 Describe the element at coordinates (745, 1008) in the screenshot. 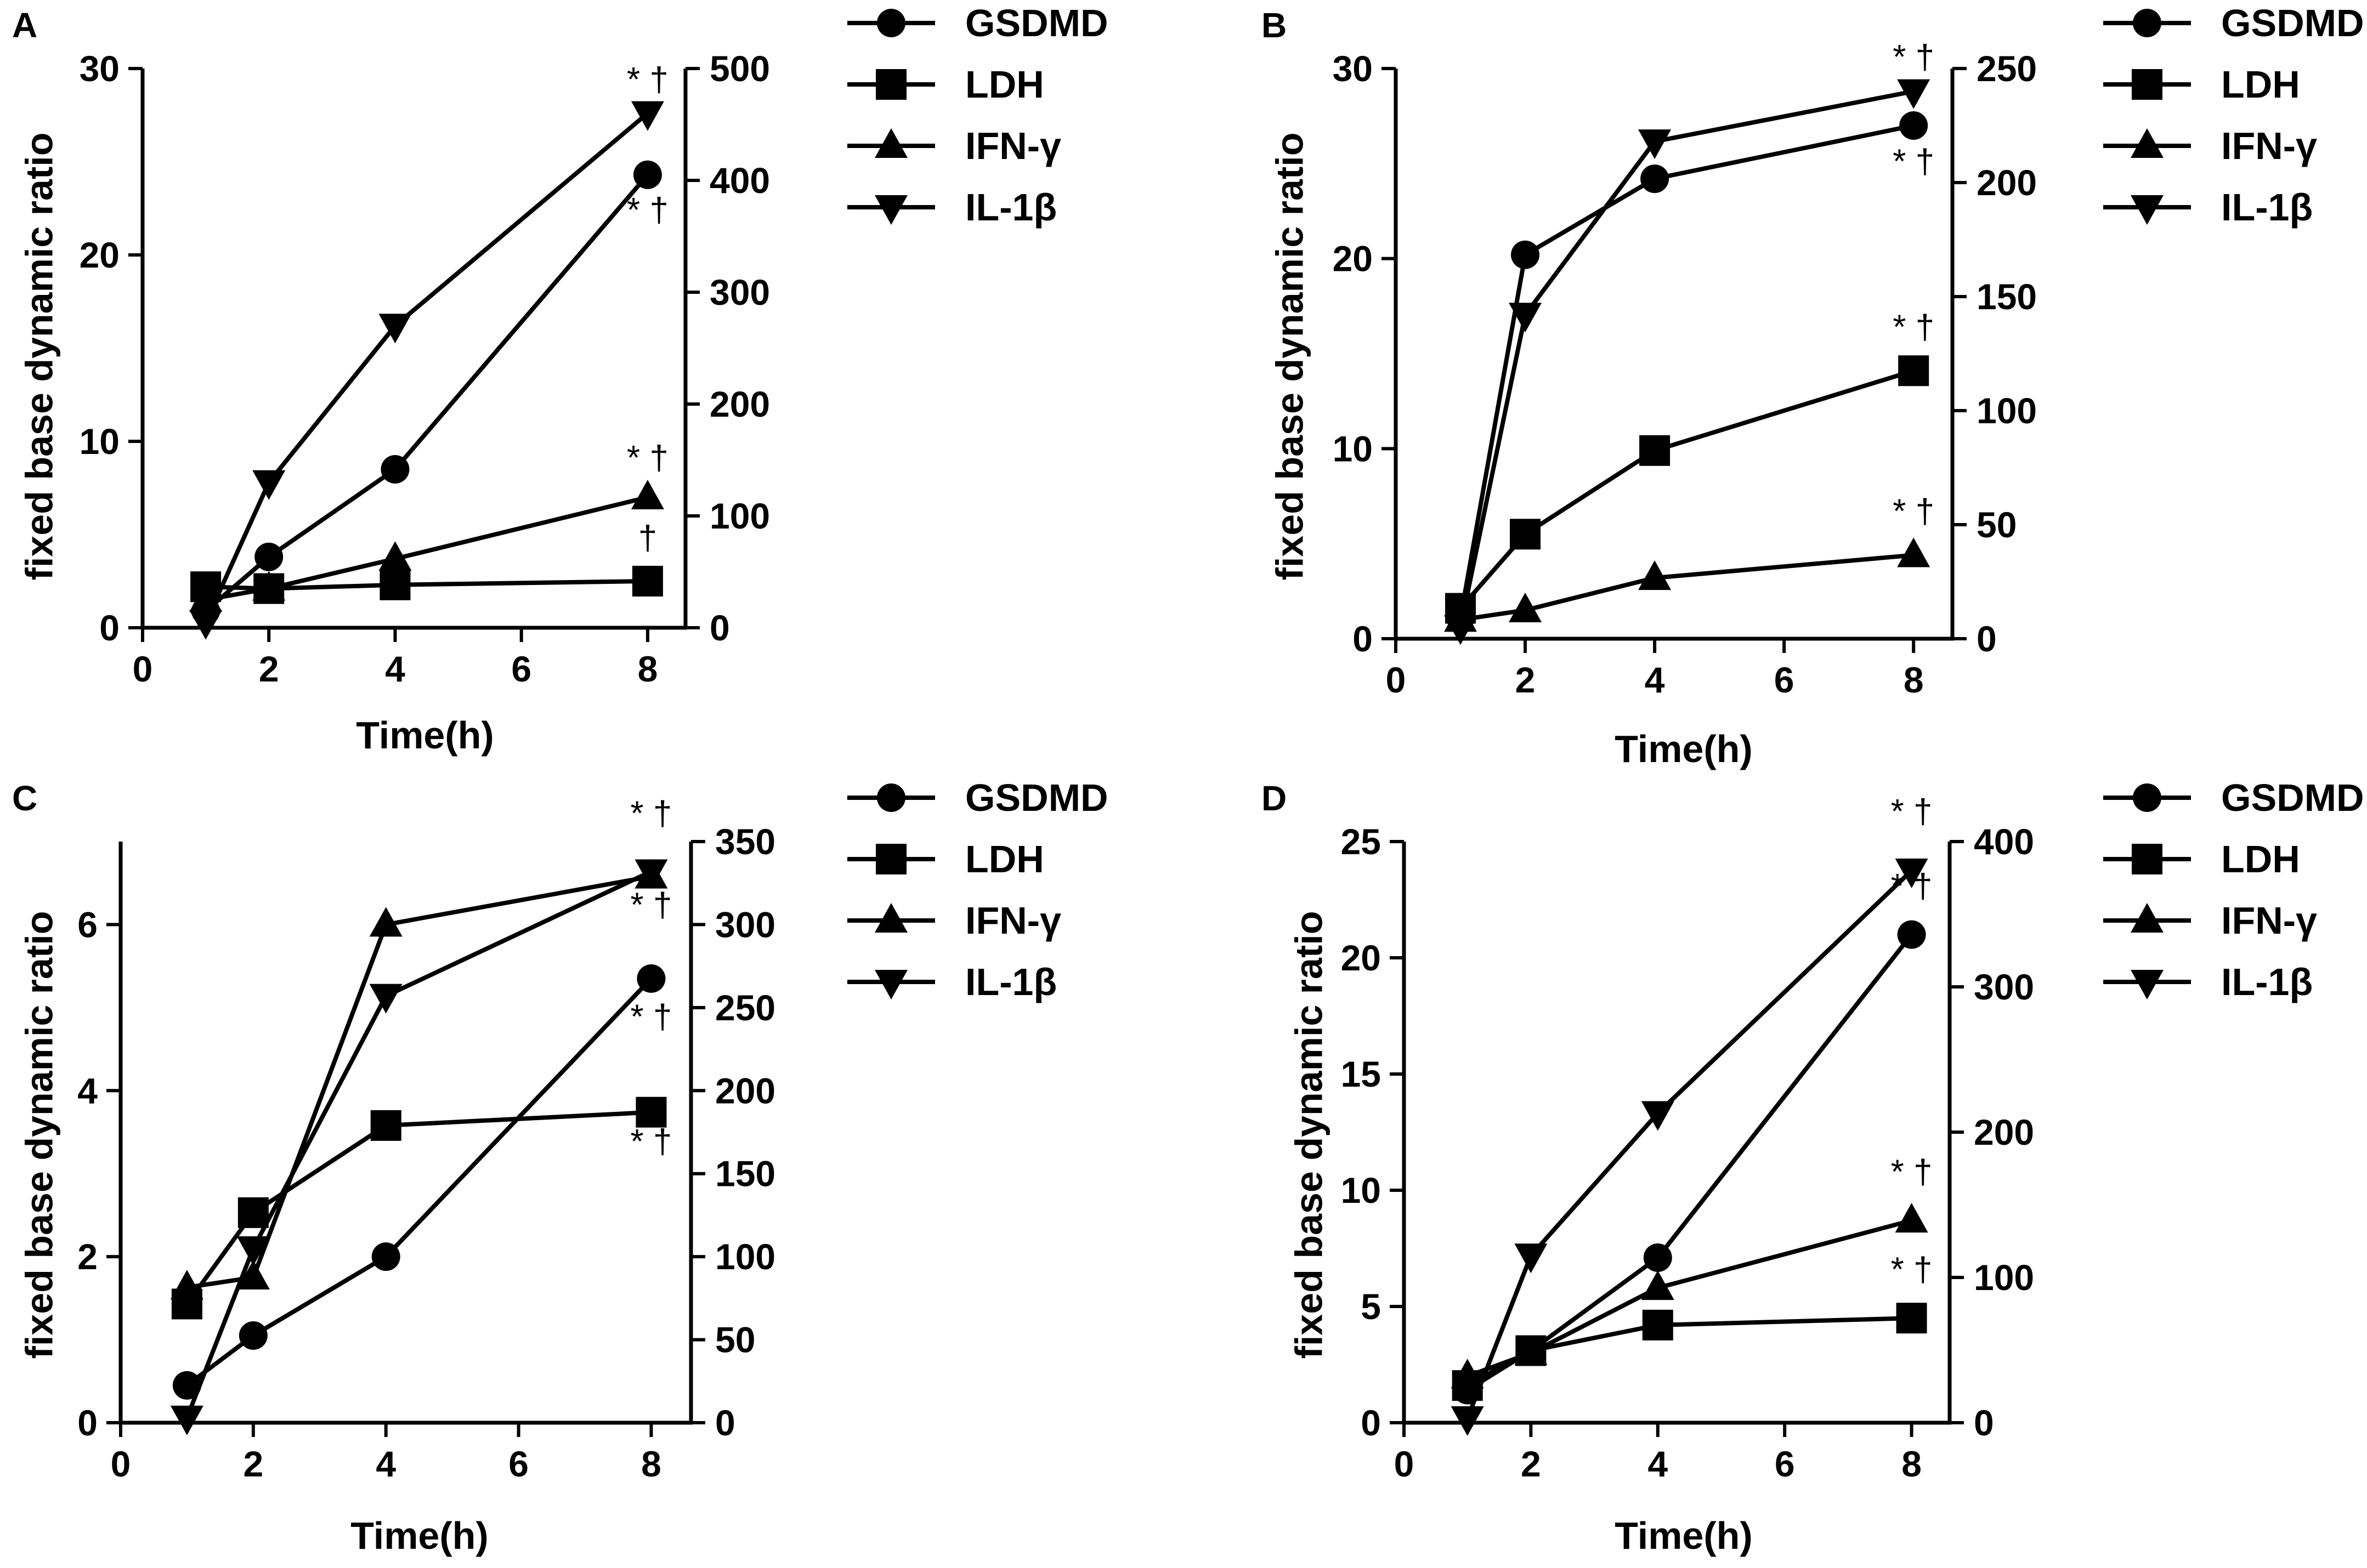

I see `y-tick-label-right: 250` at that location.